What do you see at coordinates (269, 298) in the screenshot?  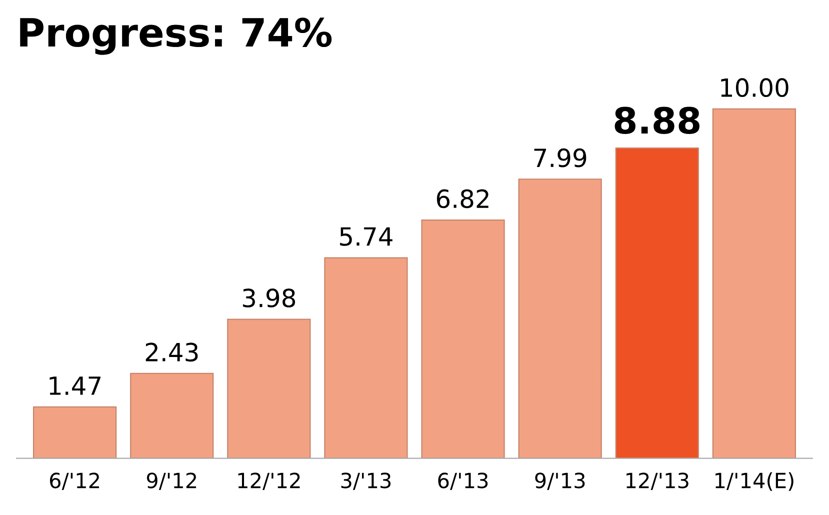 I see `data-label: 3.98` at bounding box center [269, 298].